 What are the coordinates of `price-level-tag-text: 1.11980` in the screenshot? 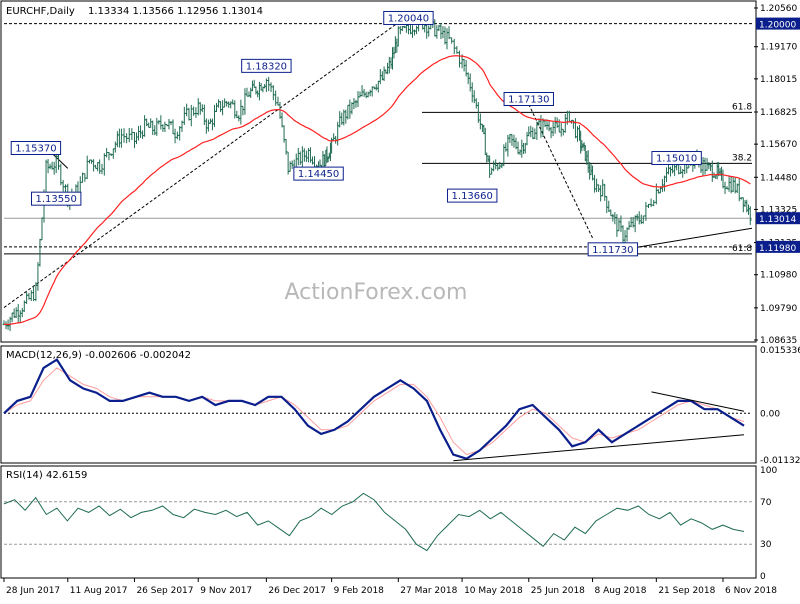 It's located at (777, 249).